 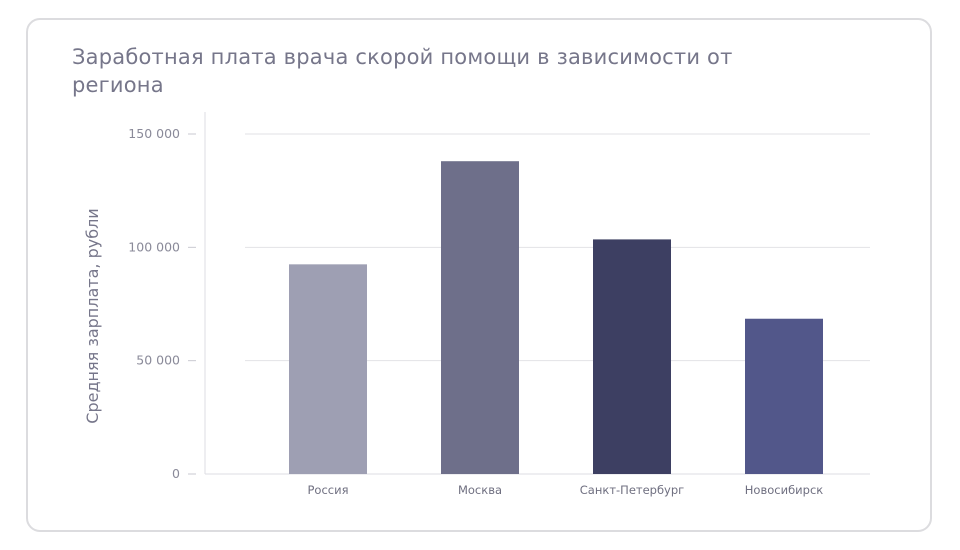 I want to click on y-axis-label: Средняя зарплата, рубли, so click(x=92, y=315).